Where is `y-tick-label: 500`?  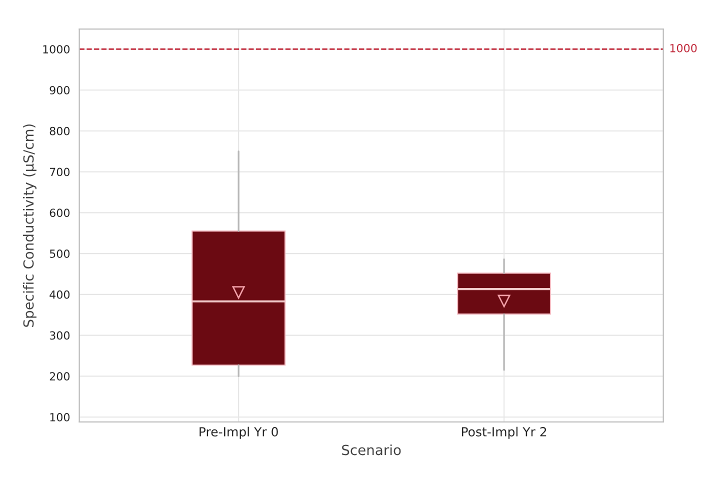
y-tick-label: 500 is located at coordinates (60, 254).